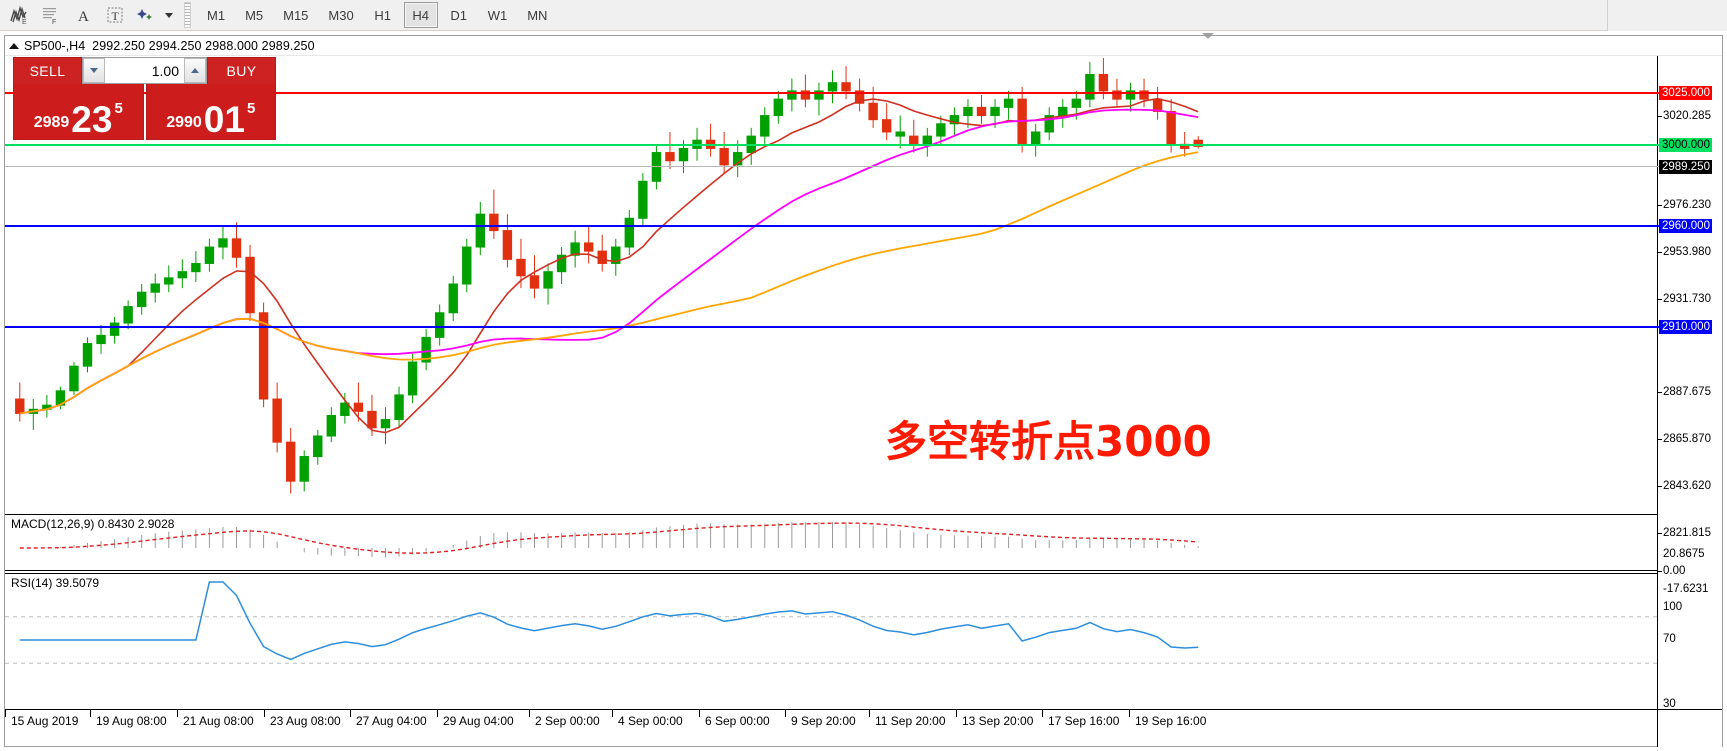 The height and width of the screenshot is (751, 1727). I want to click on chart-symbol-label: SP500-,H4, so click(55, 45).